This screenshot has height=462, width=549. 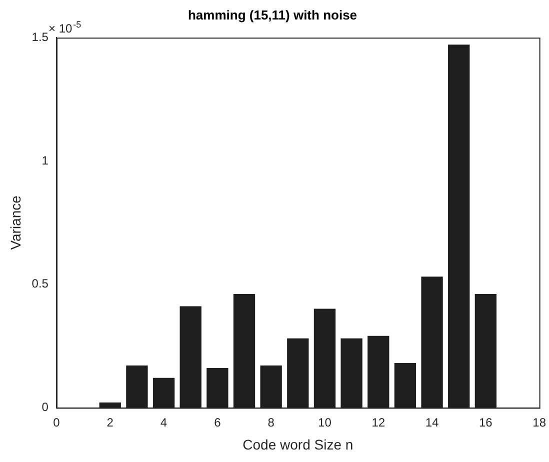 What do you see at coordinates (325, 422) in the screenshot?
I see `x-tick-label: 10` at bounding box center [325, 422].